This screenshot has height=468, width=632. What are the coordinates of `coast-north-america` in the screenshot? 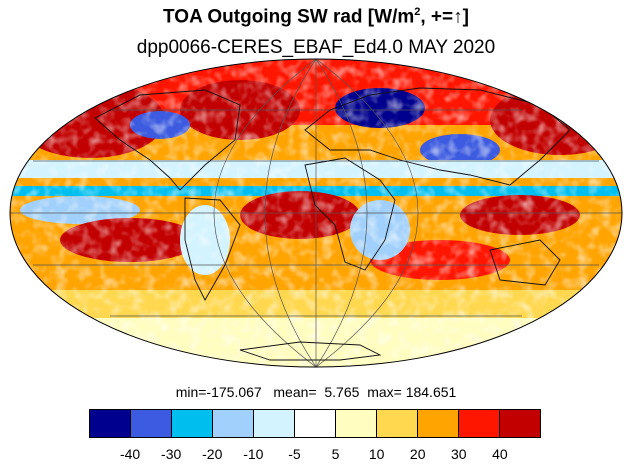 It's located at (167, 140).